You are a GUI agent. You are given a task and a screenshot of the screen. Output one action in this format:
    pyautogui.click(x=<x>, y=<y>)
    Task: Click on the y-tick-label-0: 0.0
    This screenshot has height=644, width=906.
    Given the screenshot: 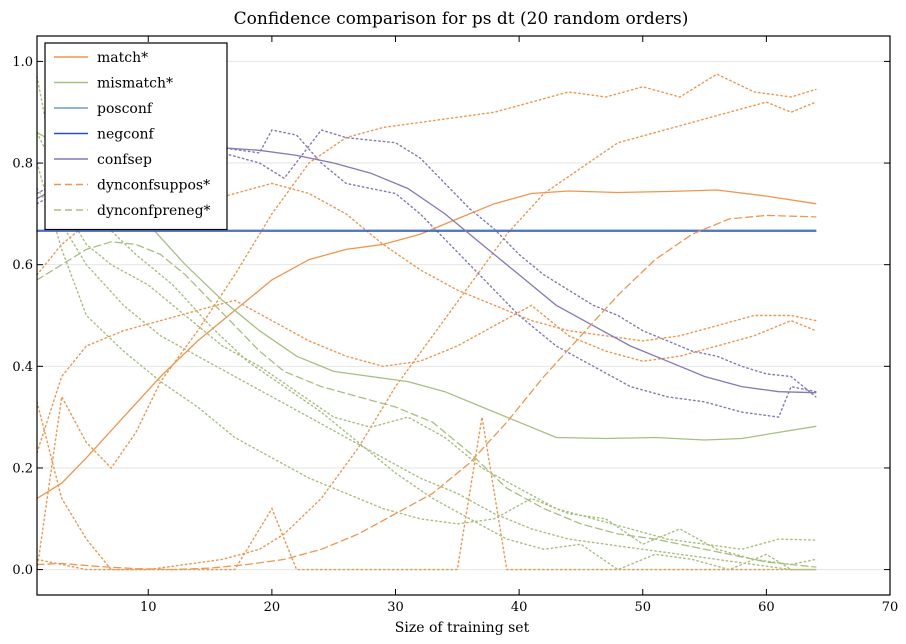 What is the action you would take?
    pyautogui.click(x=22, y=570)
    